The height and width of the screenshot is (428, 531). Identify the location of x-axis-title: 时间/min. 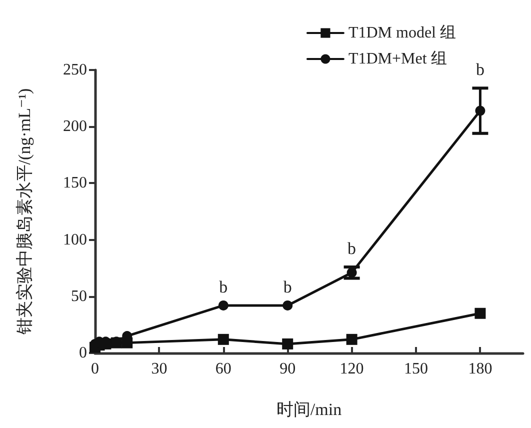
(309, 409).